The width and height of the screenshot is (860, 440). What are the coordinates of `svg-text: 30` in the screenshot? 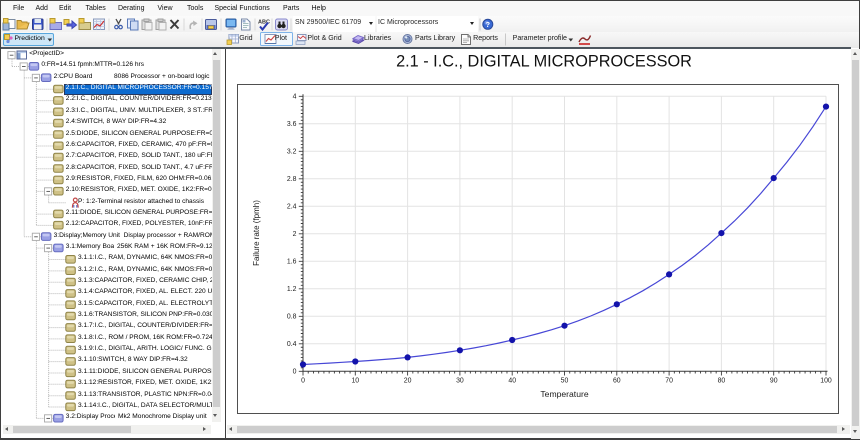 It's located at (460, 381).